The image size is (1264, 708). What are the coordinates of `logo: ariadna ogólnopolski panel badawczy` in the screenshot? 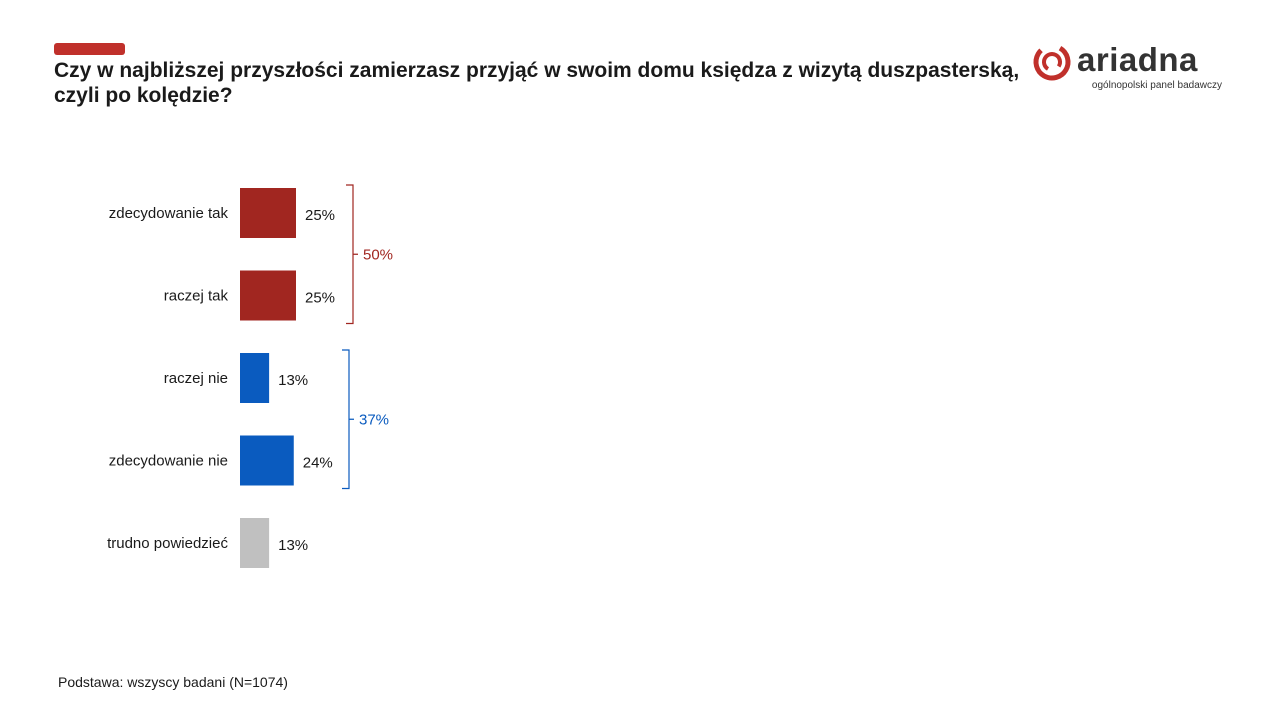 It's located at (1130, 68).